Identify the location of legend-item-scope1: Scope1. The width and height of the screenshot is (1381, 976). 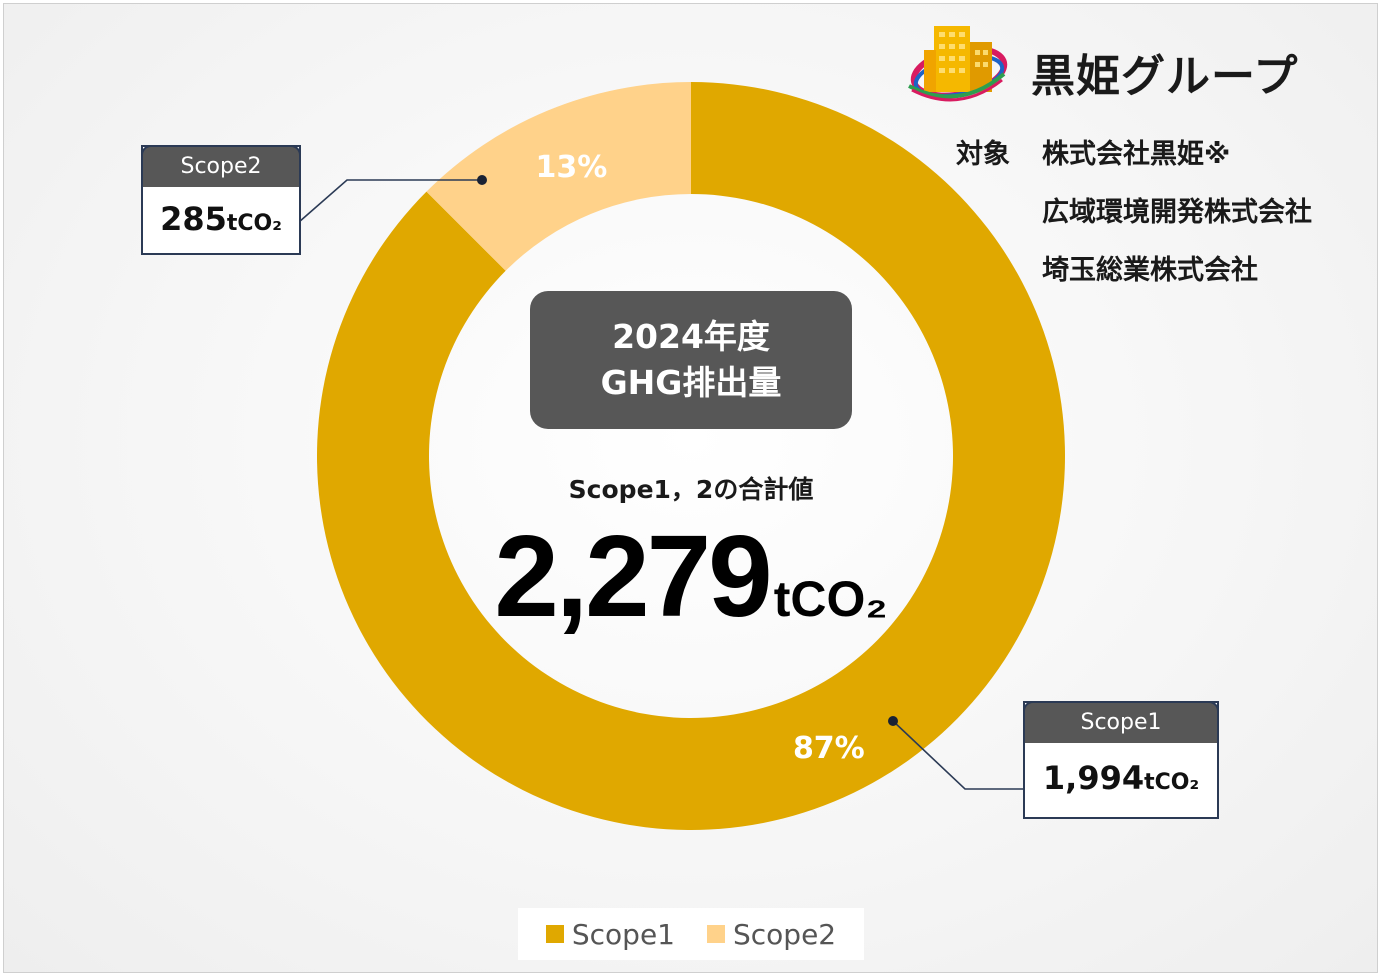
(610, 934).